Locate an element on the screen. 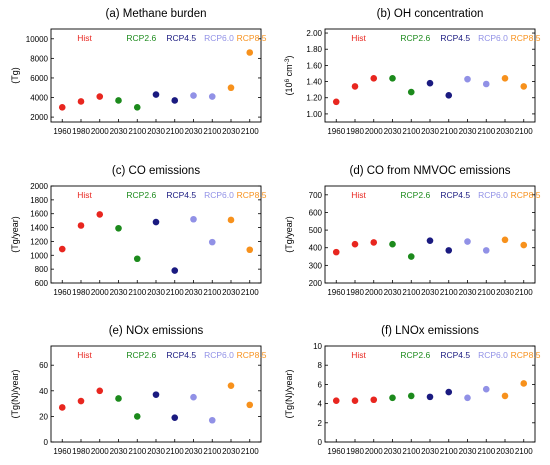  y-tick-label: 6 is located at coordinates (320, 384).